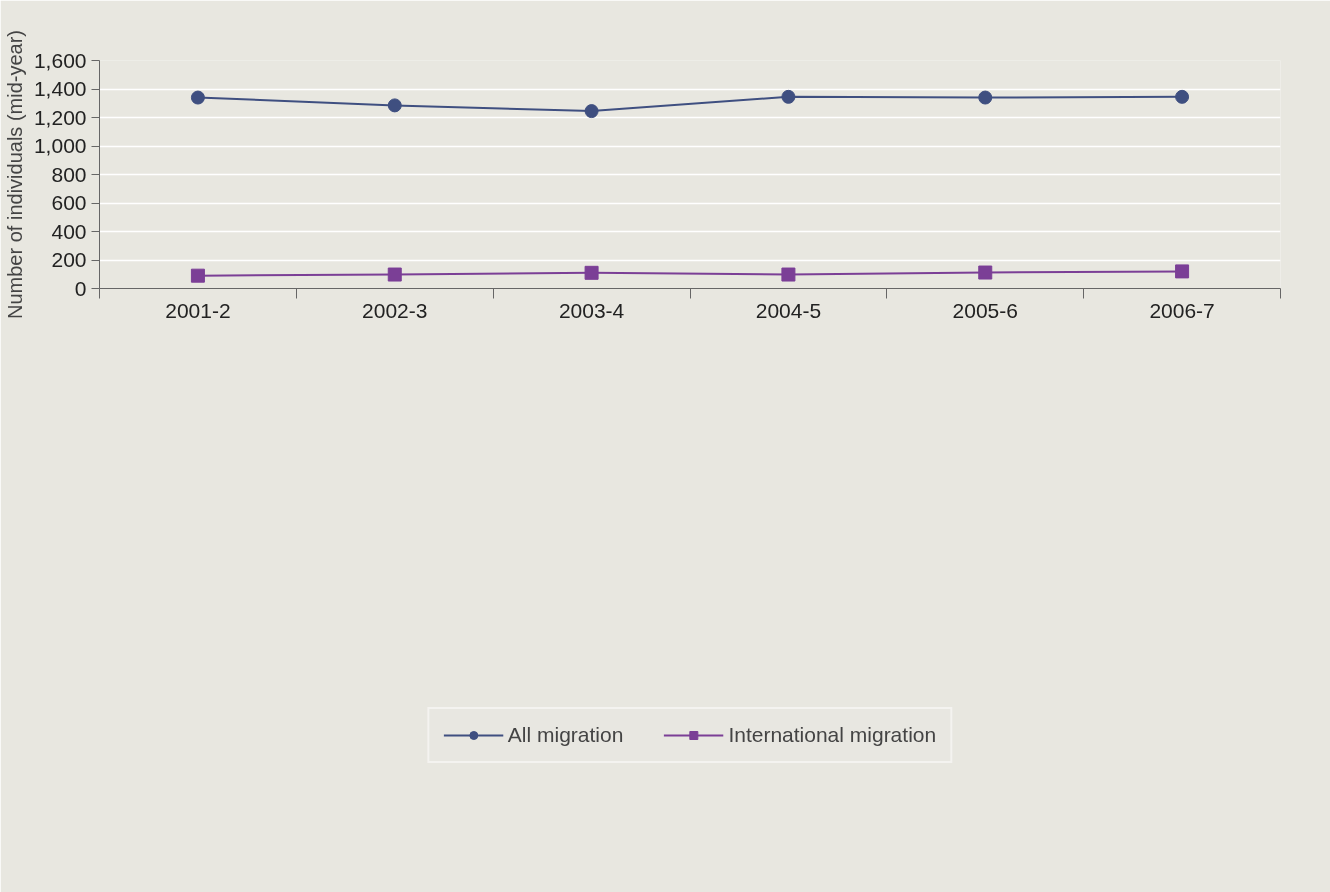 This screenshot has width=1330, height=892. Describe the element at coordinates (985, 310) in the screenshot. I see `x-tick-label: 2005-6` at that location.